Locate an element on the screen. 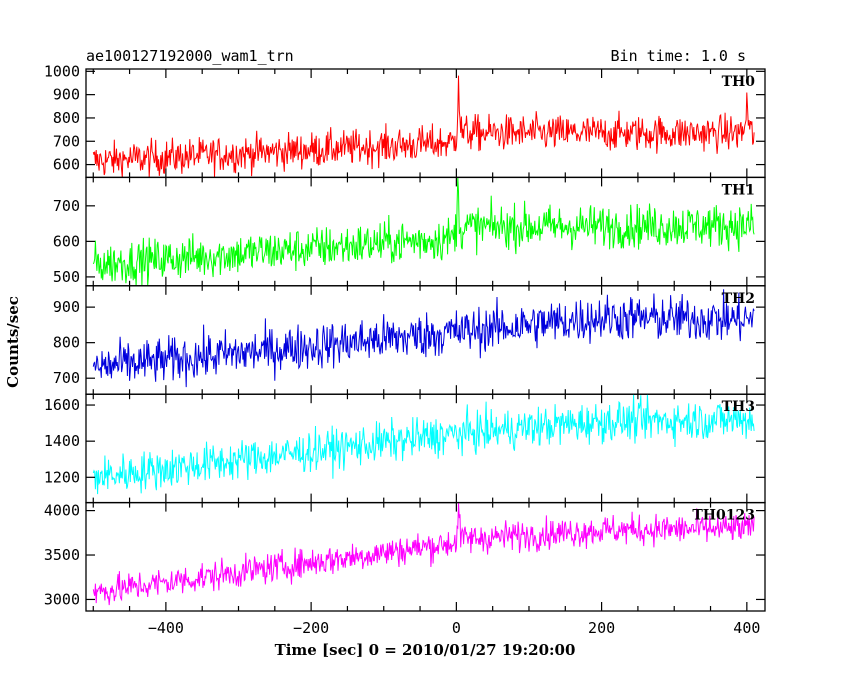  x-tick-label: 200 is located at coordinates (601, 628).